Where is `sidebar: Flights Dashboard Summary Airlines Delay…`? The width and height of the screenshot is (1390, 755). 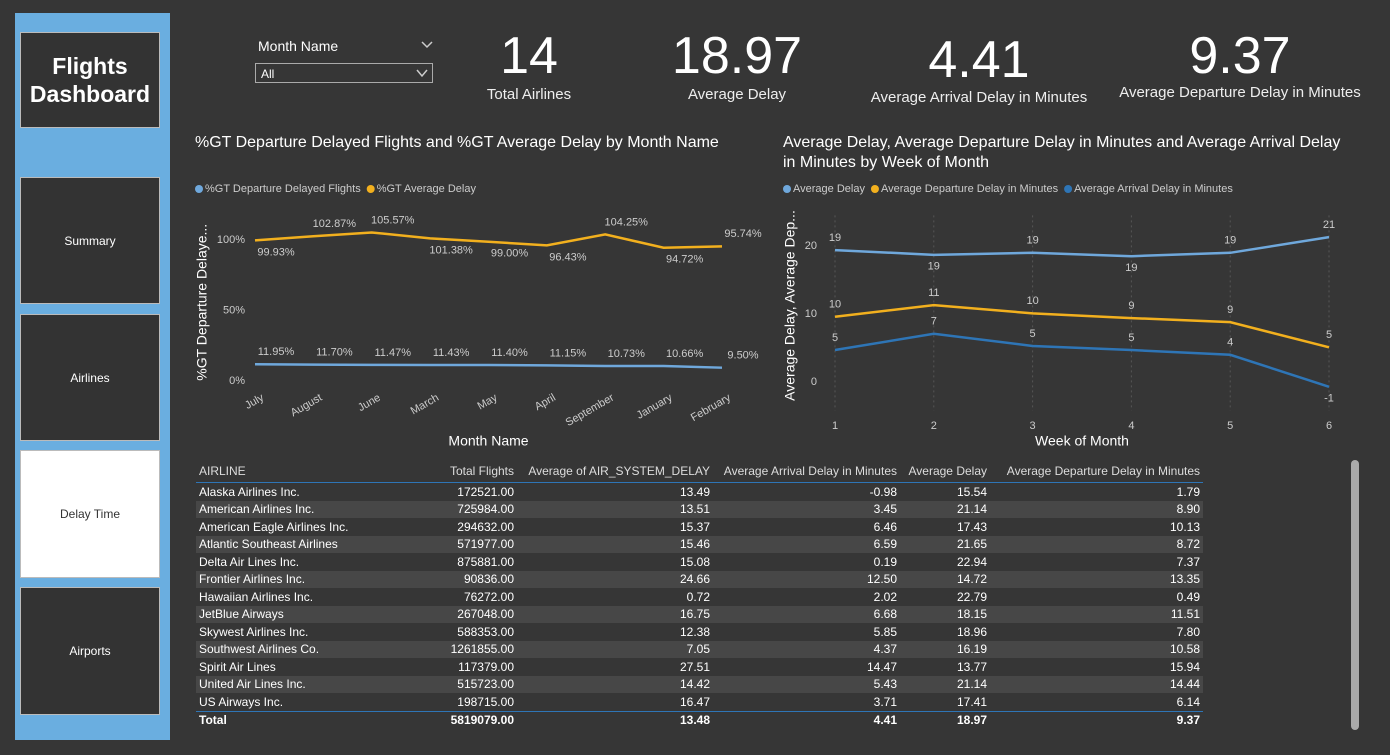
sidebar: Flights Dashboard Summary Airlines Delay… is located at coordinates (92, 376).